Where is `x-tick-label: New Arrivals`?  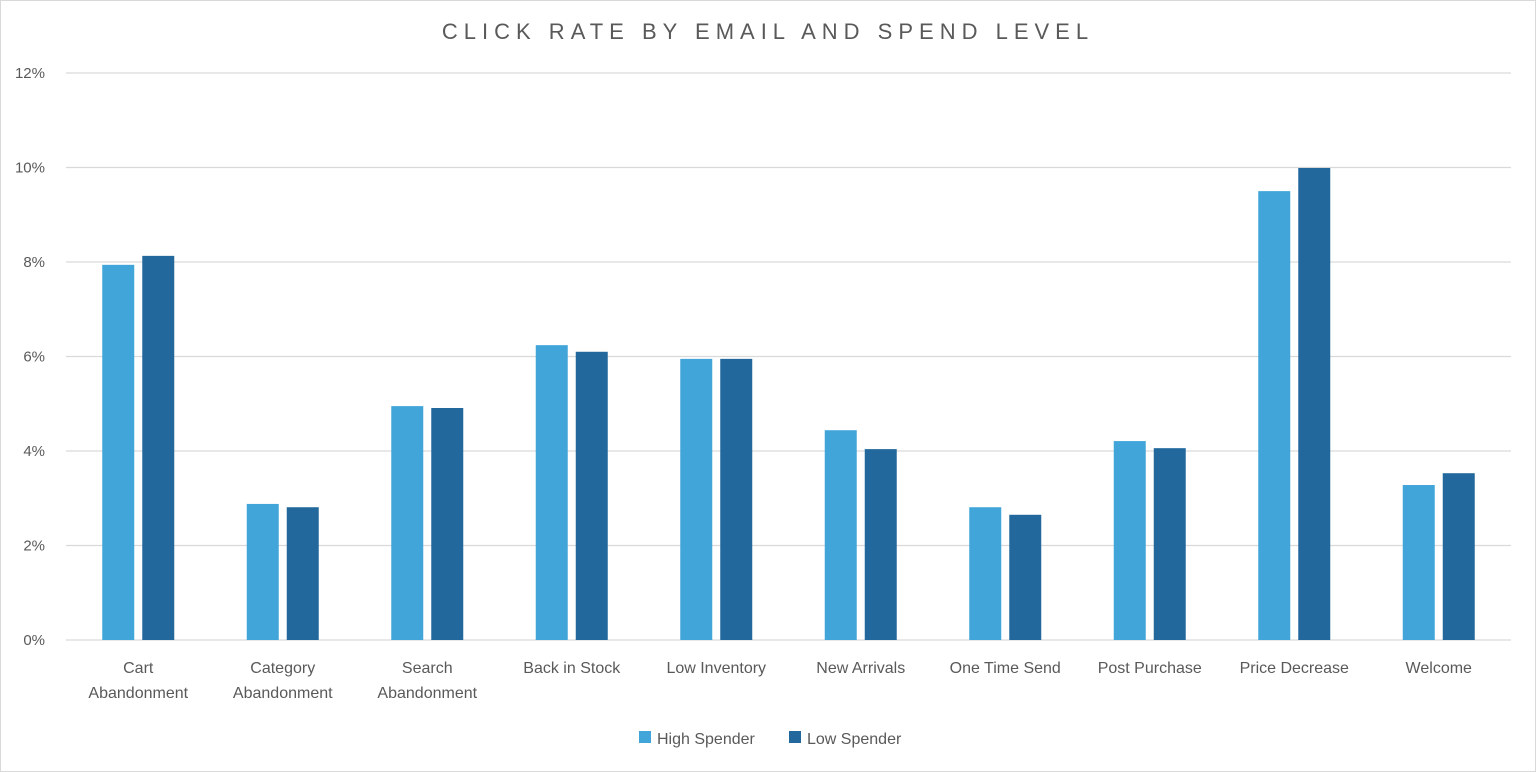 x-tick-label: New Arrivals is located at coordinates (860, 668).